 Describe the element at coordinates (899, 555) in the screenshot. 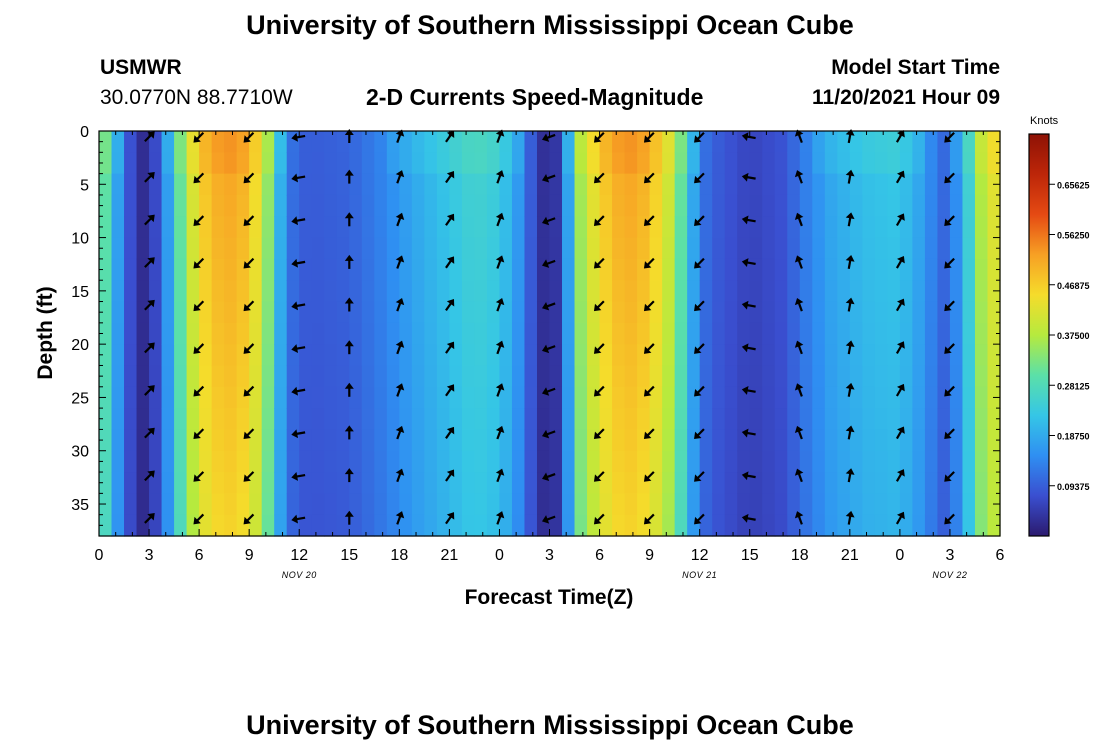

I see `x-tick-label: 0` at that location.